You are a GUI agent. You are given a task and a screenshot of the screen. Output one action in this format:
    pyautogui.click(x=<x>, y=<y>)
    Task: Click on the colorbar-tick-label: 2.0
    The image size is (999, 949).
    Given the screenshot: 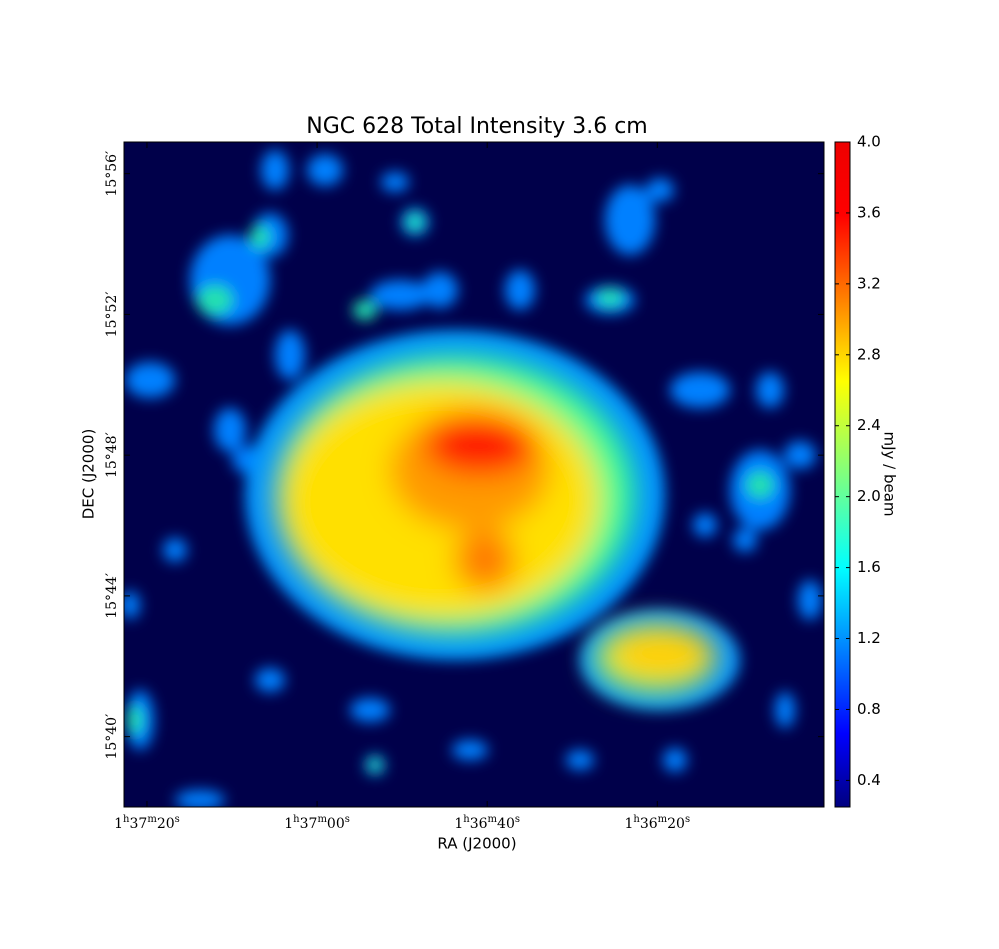 What is the action you would take?
    pyautogui.click(x=869, y=496)
    